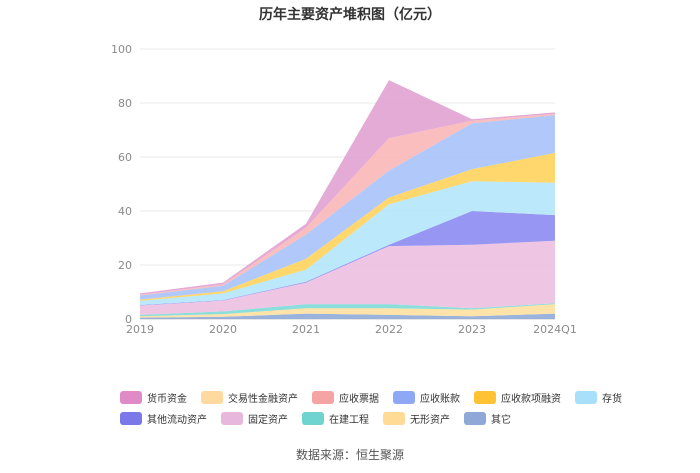  Describe the element at coordinates (263, 399) in the screenshot. I see `legend-label: 交易性金融资产` at that location.